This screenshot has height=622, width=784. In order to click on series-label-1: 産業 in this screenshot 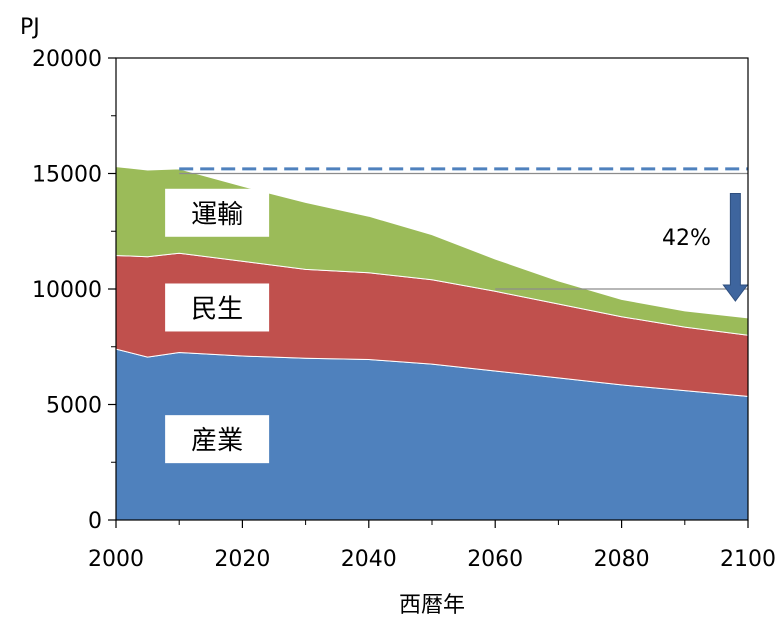, I will do `click(217, 441)`.